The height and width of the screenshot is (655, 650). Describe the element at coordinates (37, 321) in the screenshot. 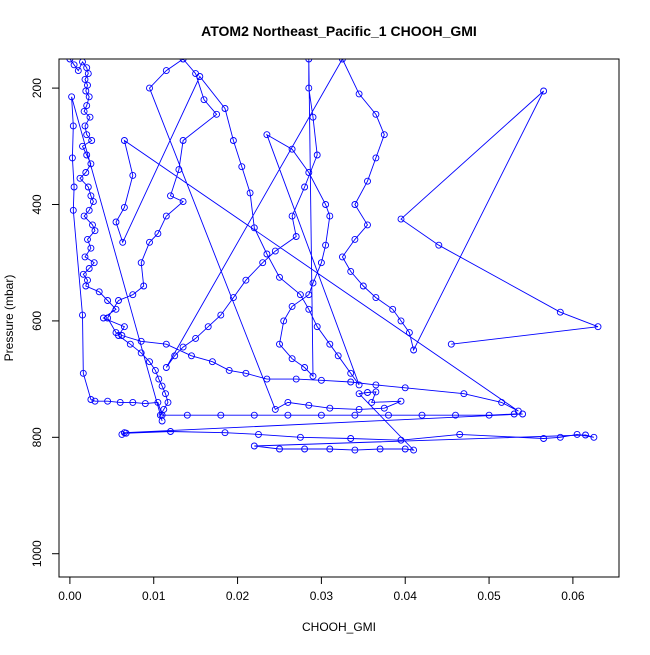

I see `y-tick-label: 600` at that location.